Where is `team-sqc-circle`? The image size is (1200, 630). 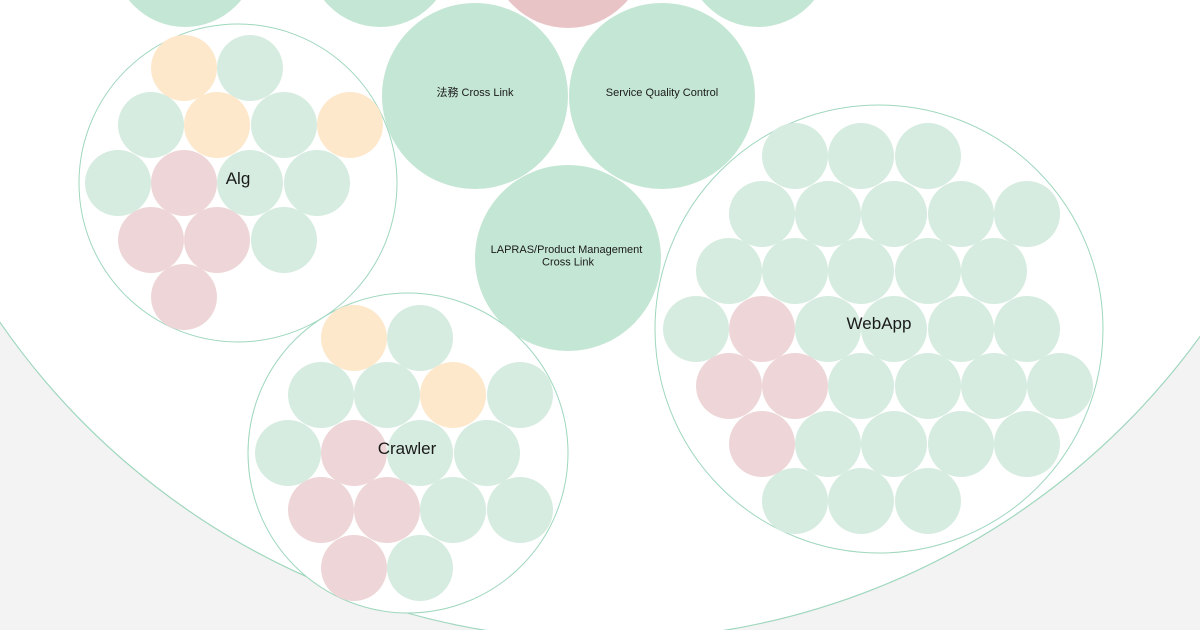
team-sqc-circle is located at coordinates (662, 96).